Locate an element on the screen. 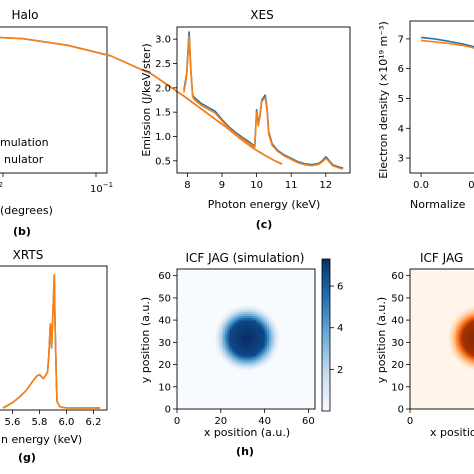 The height and width of the screenshot is (474, 474). xes-lines is located at coordinates (263, 100).